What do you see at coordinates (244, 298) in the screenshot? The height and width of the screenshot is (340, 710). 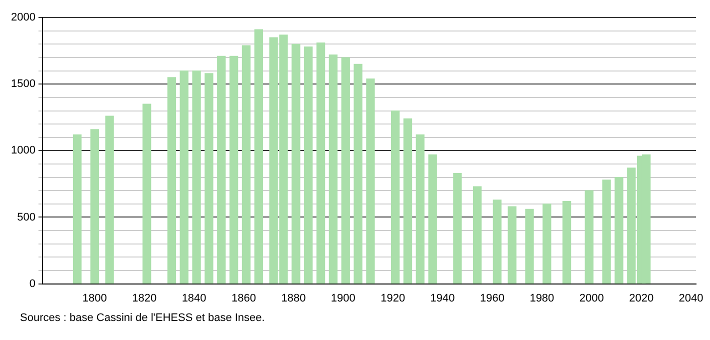 I see `x-tick-label: 1860` at bounding box center [244, 298].